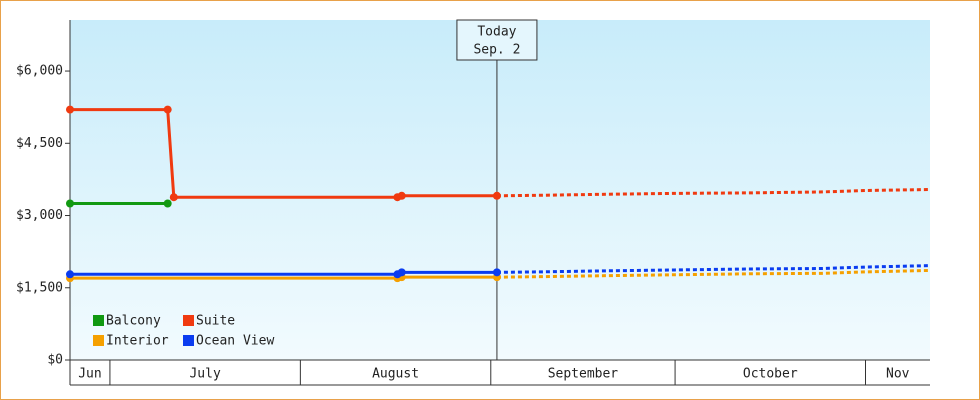 This screenshot has height=400, width=980. I want to click on month-label: Nov, so click(898, 374).